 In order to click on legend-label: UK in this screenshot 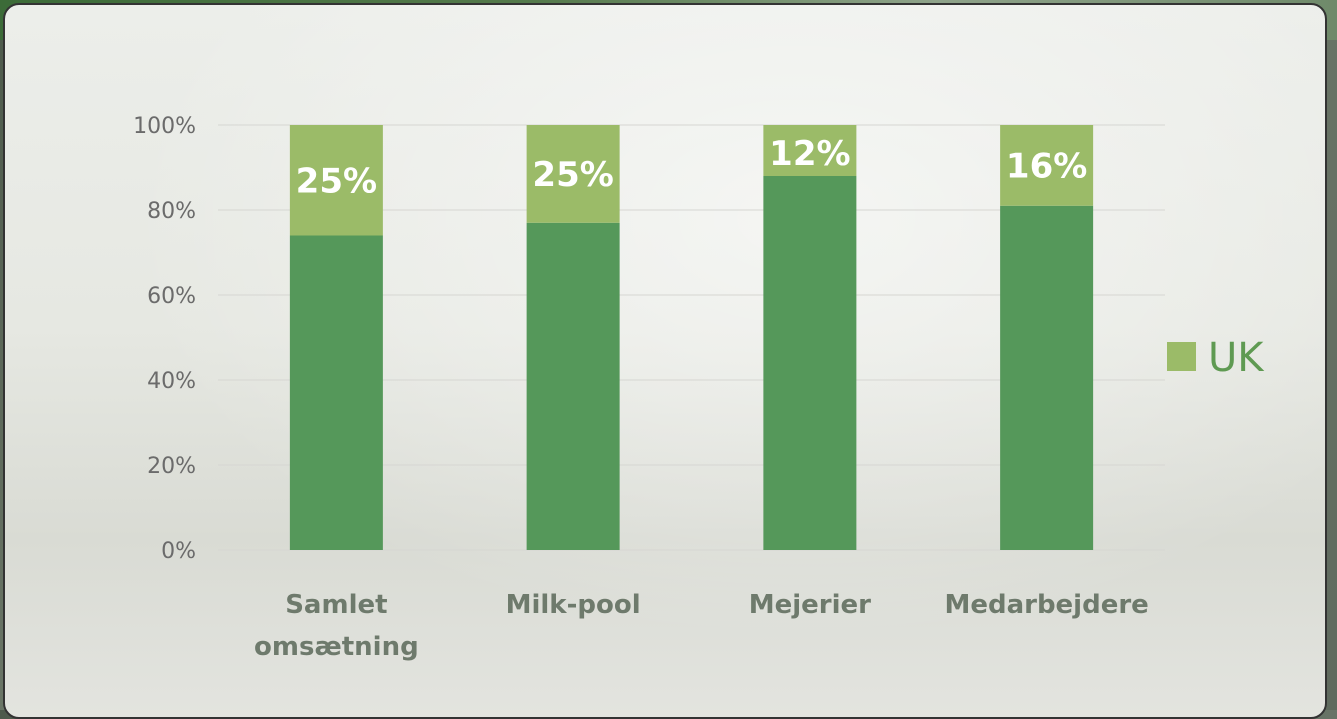, I will do `click(1236, 358)`.